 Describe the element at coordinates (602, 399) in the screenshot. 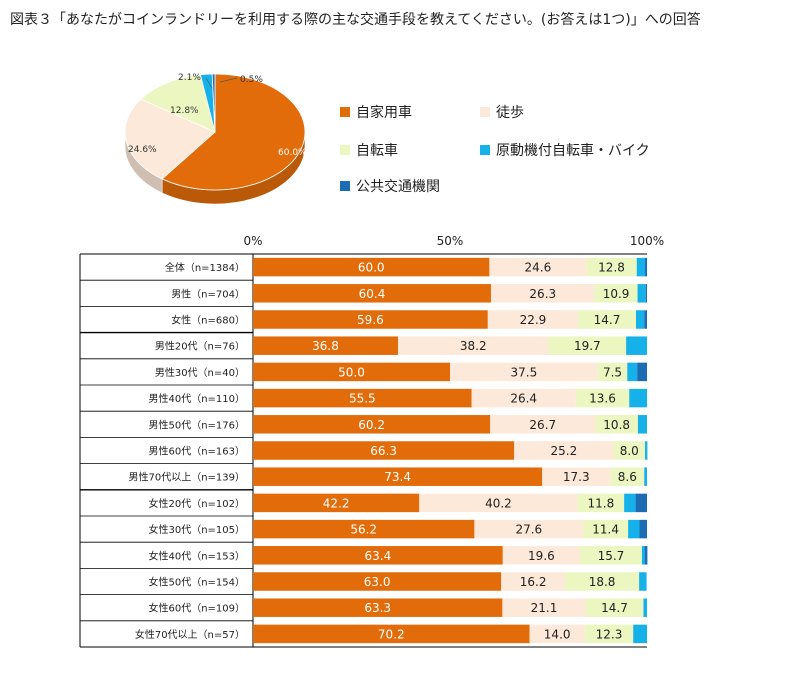

I see `bar-data-label: 13.6` at that location.